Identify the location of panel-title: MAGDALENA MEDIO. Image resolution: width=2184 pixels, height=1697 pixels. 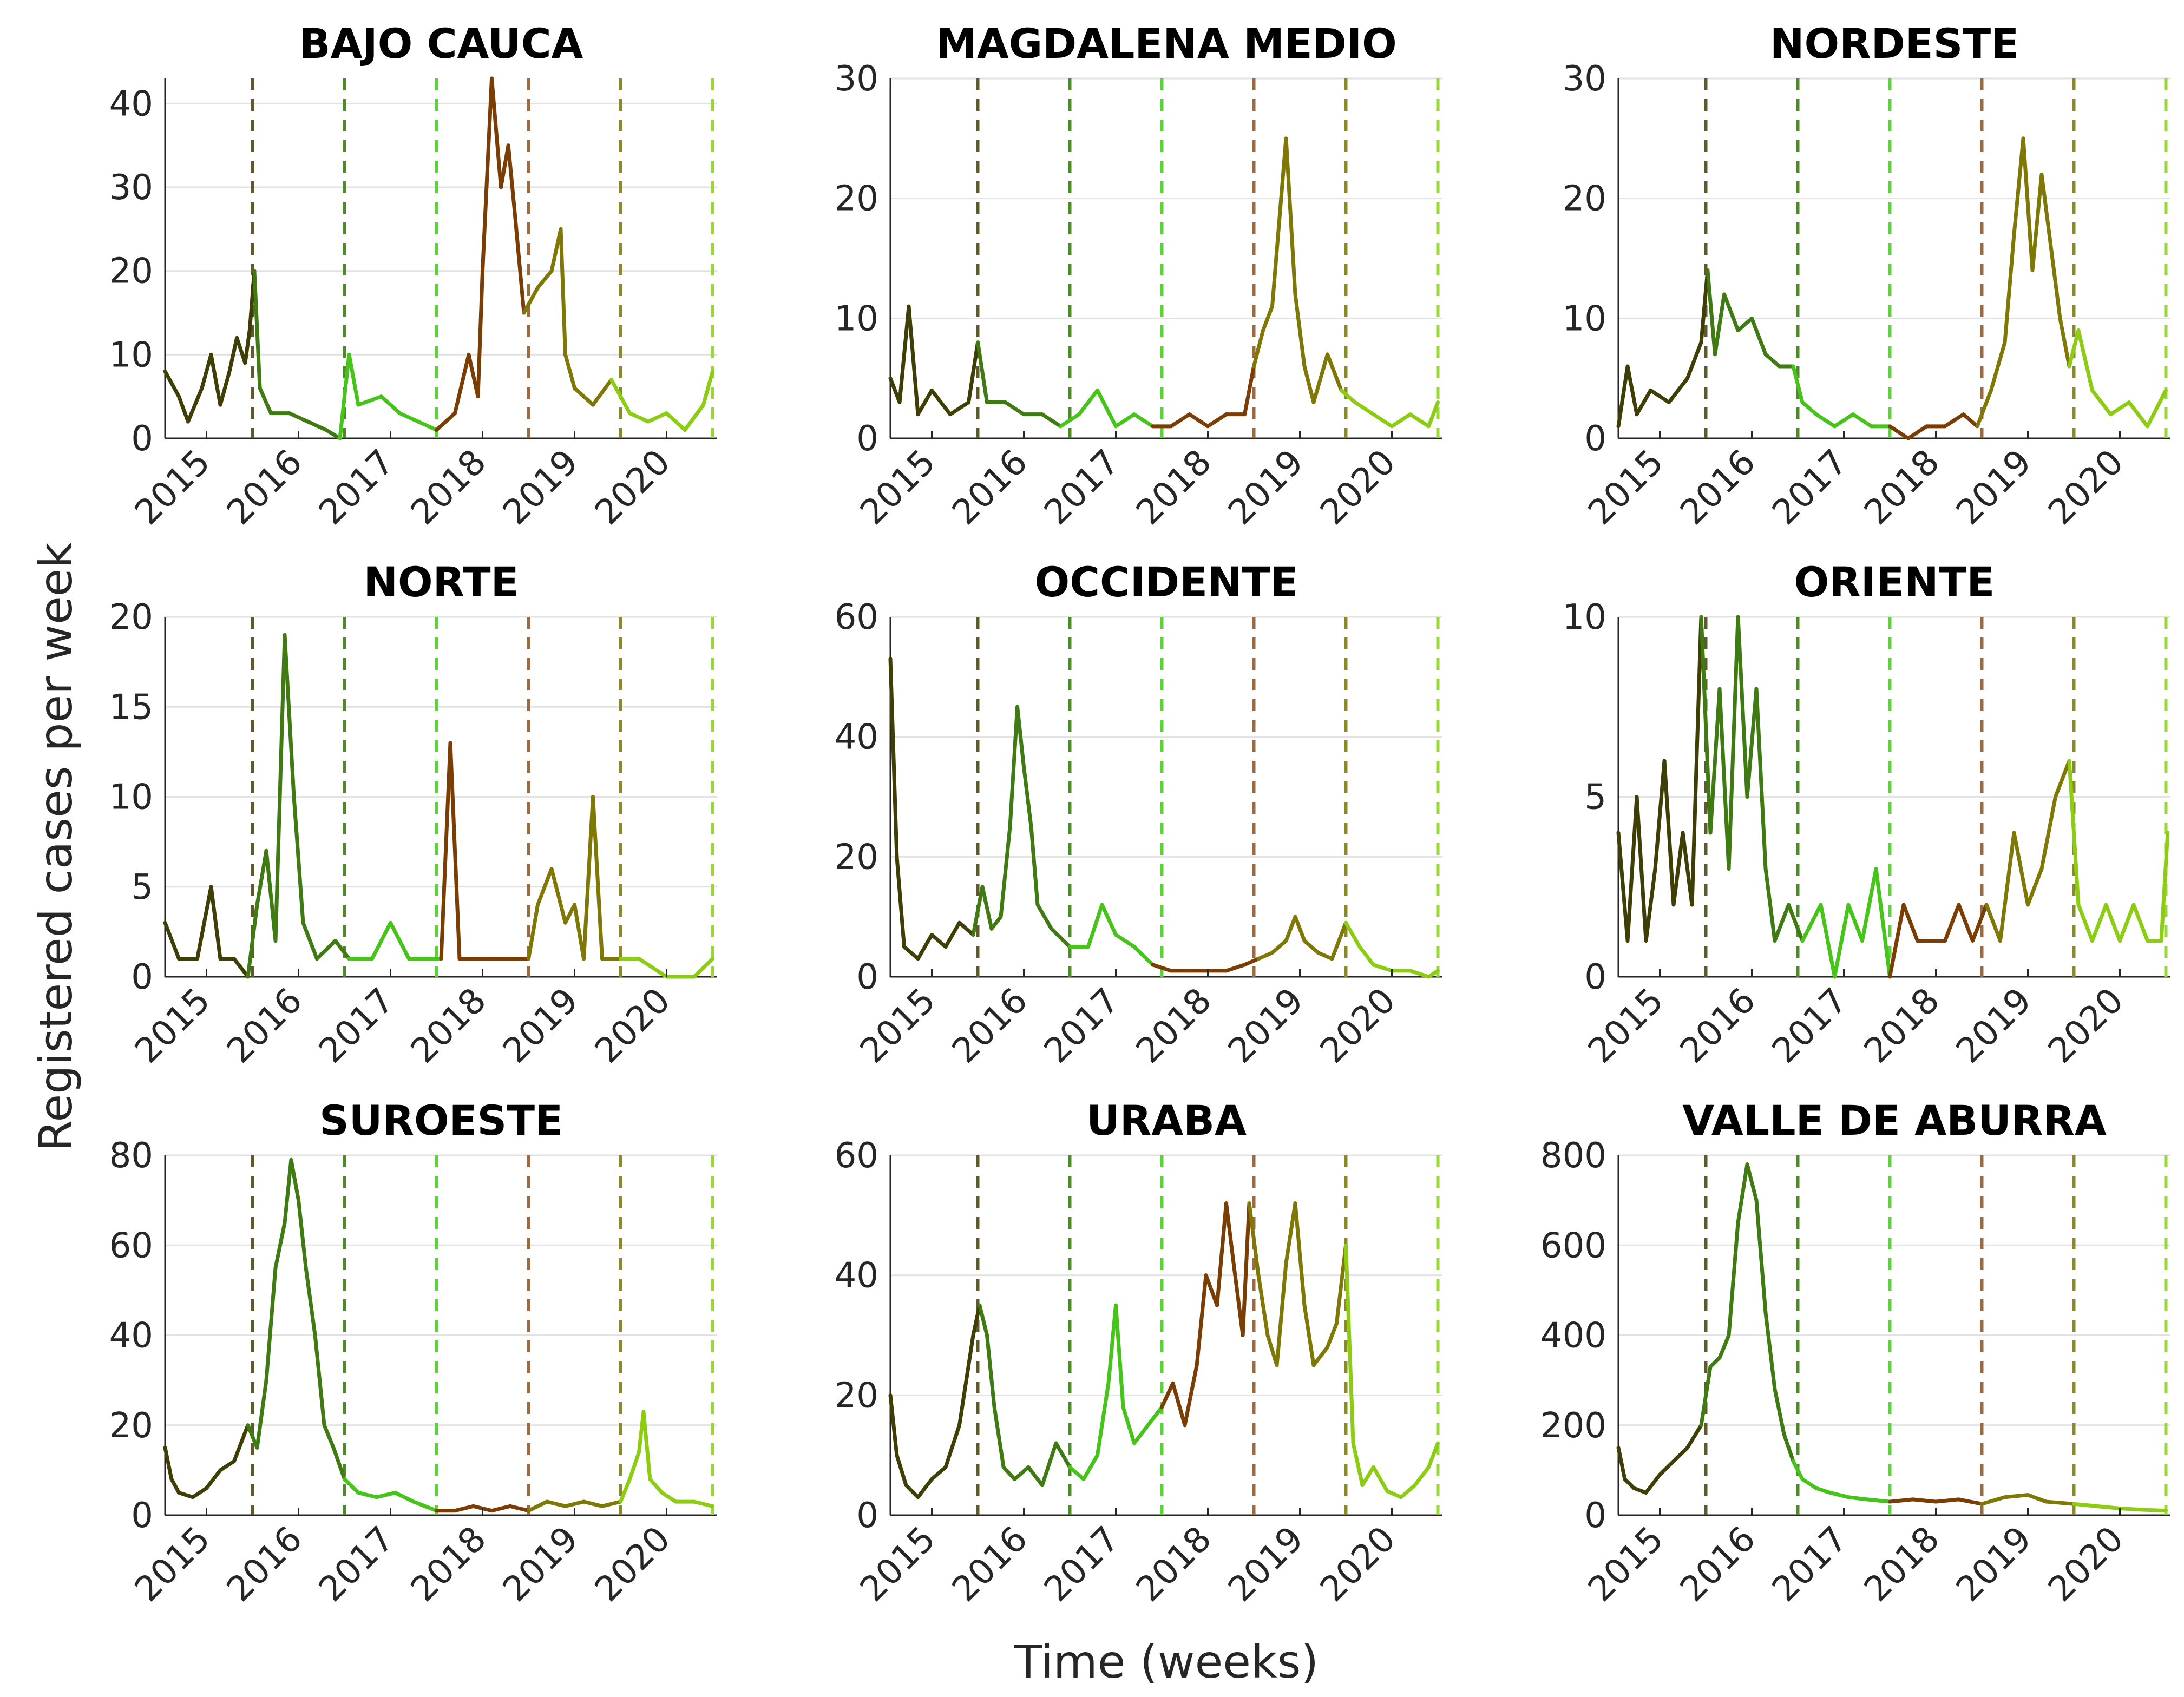
(1166, 43).